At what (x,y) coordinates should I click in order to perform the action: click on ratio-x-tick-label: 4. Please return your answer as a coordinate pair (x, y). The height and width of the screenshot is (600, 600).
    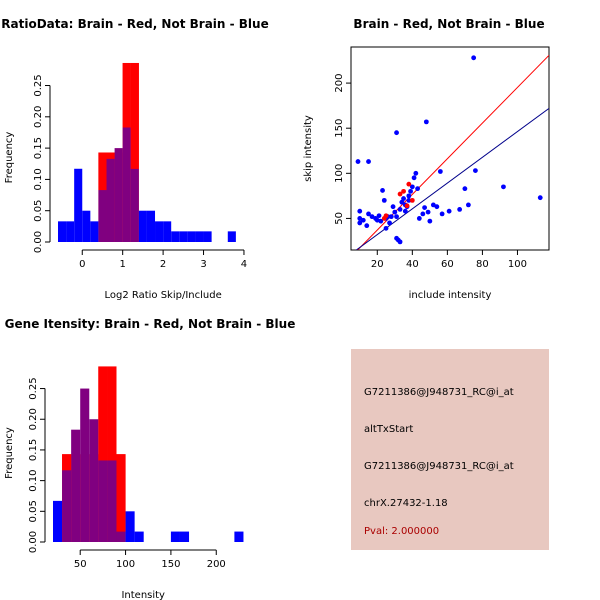
    Looking at the image, I should click on (244, 264).